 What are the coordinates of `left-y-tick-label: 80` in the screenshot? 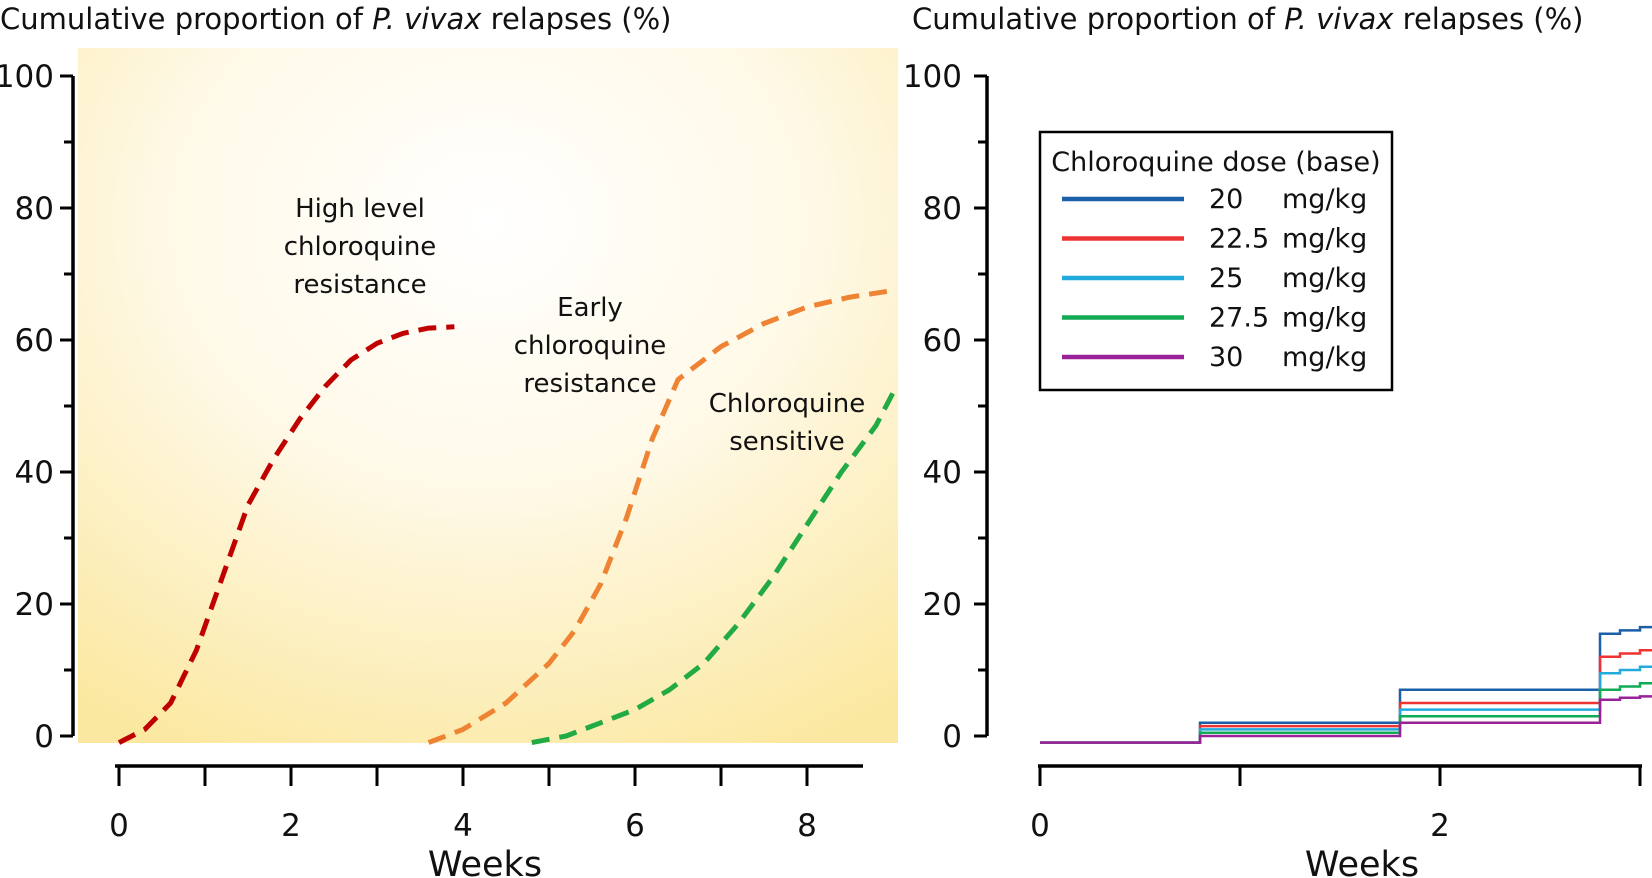 It's located at (34, 209).